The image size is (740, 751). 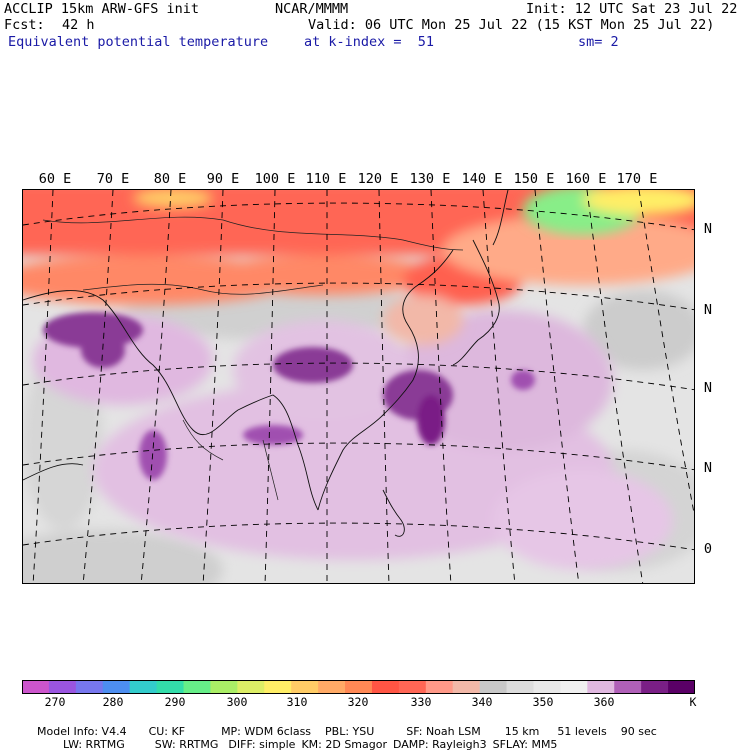 What do you see at coordinates (350, 731) in the screenshot?
I see `footer-item: PBL: YSU` at bounding box center [350, 731].